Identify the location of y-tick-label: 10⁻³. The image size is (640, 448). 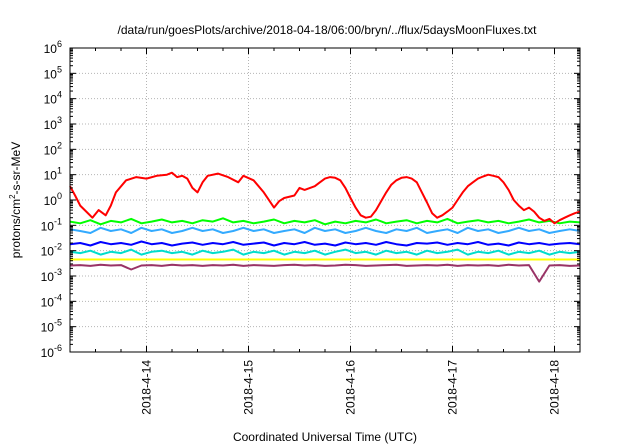
(51, 275).